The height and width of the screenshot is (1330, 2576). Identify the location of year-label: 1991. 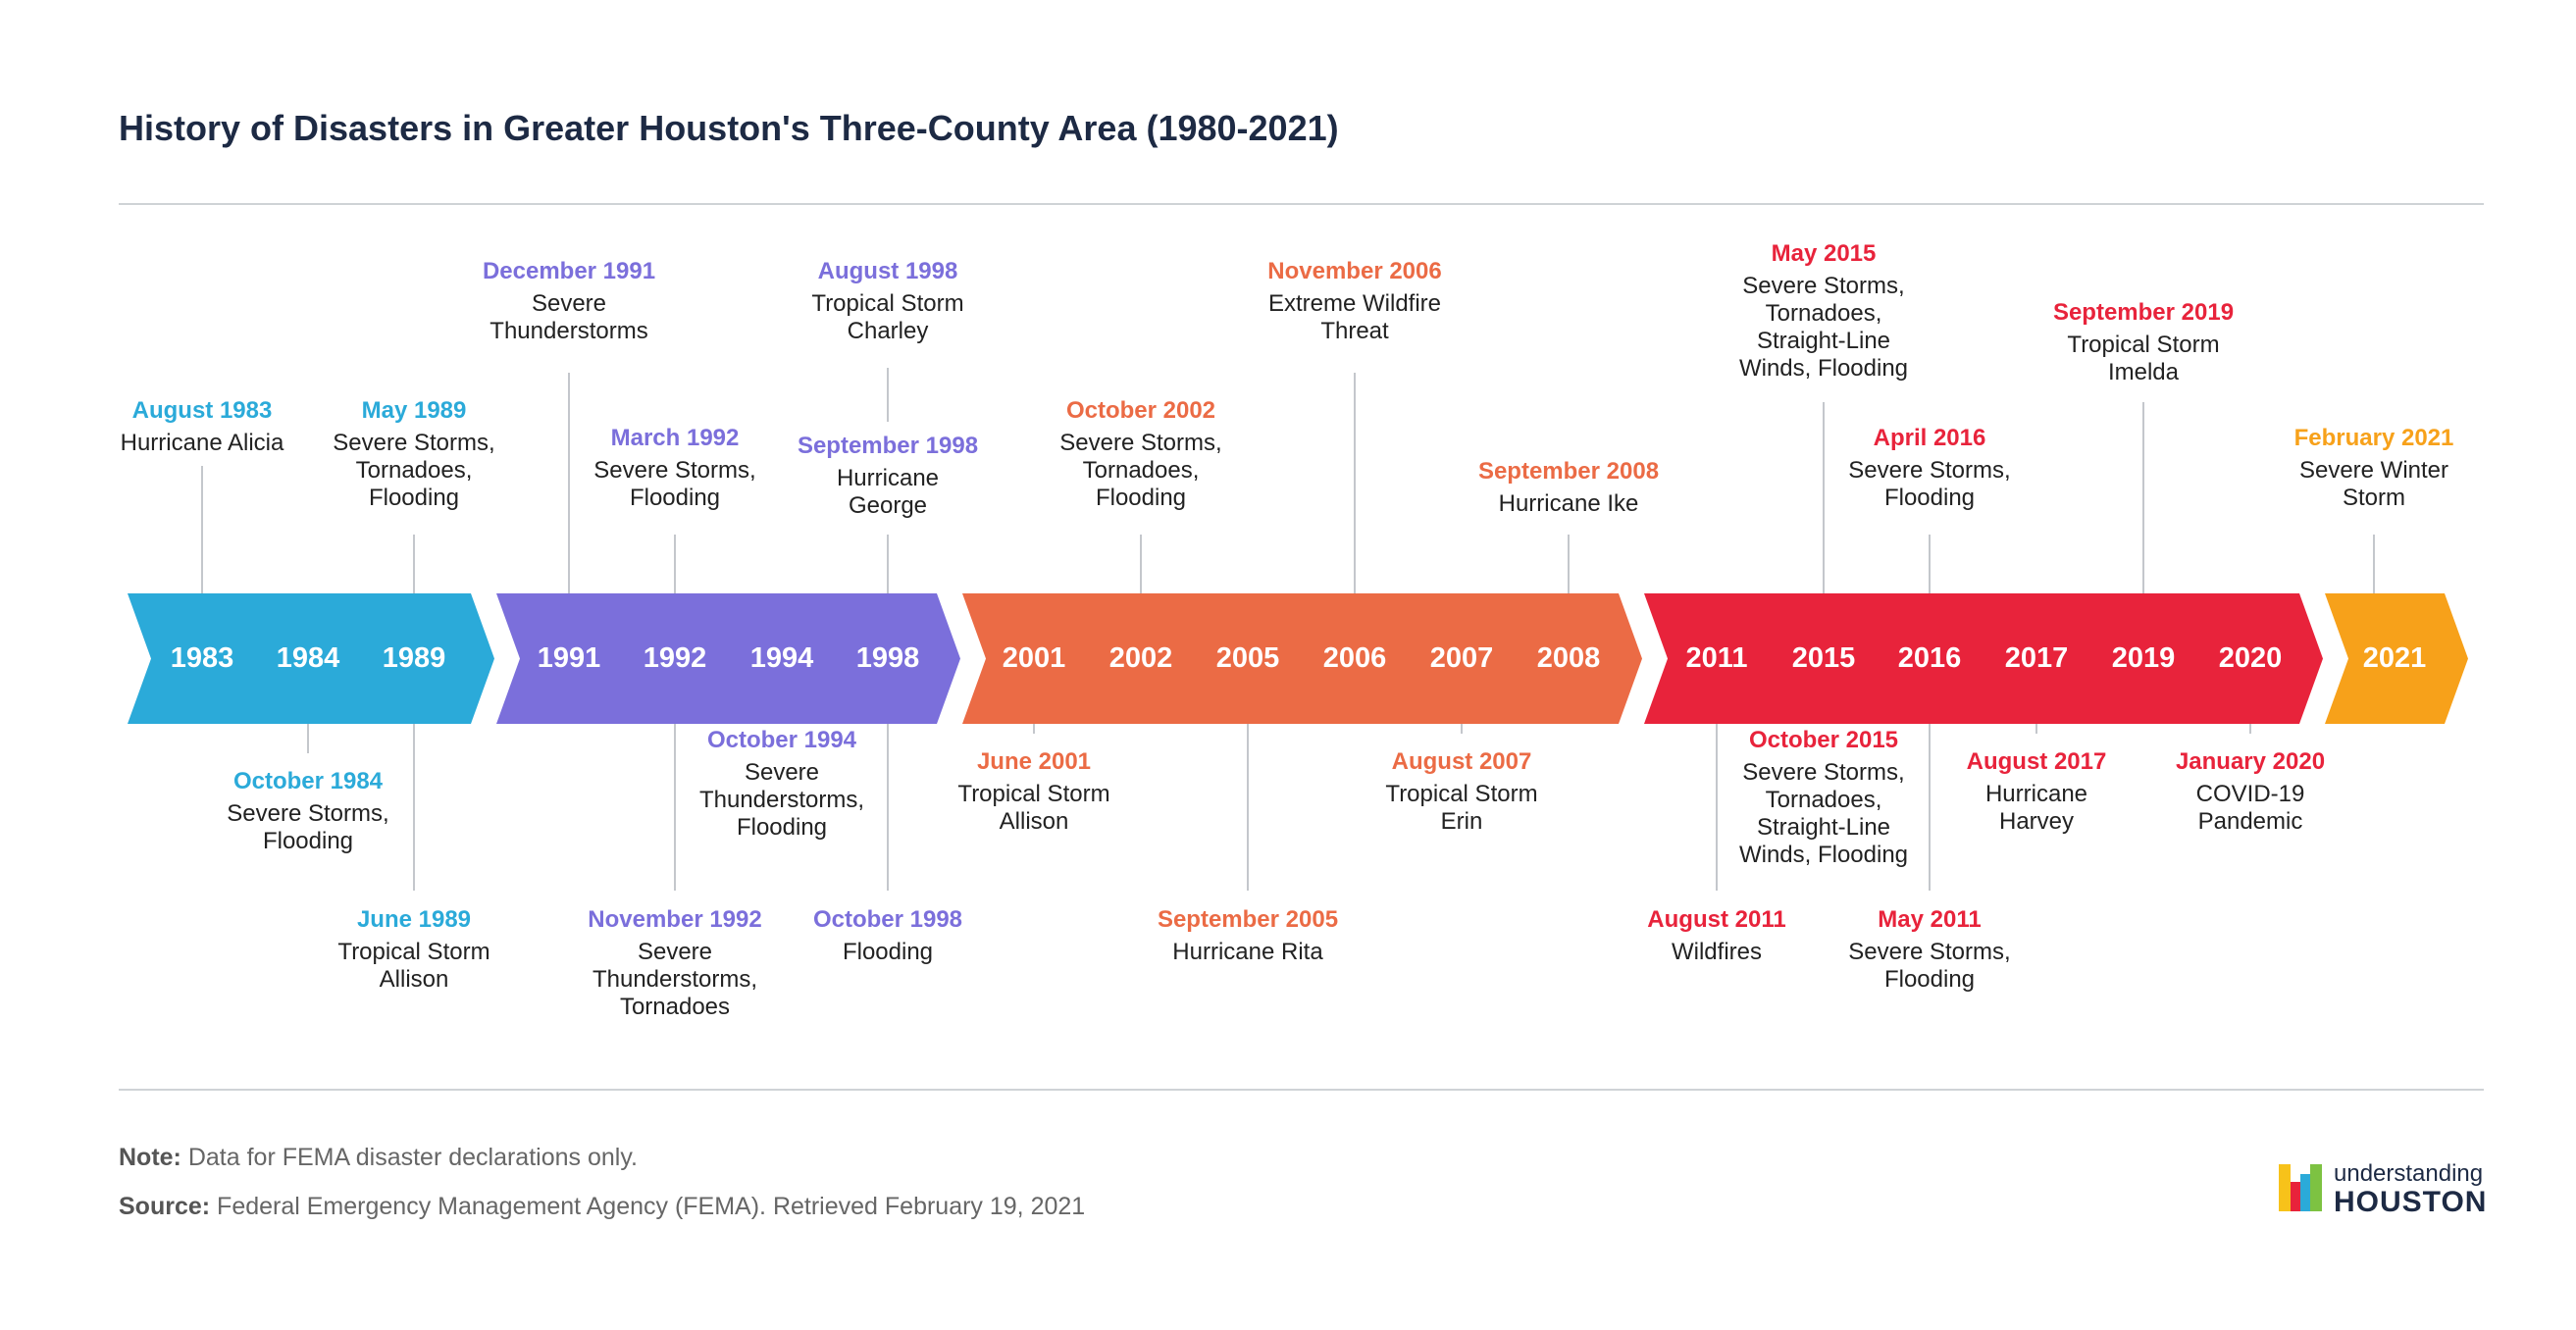
(569, 658).